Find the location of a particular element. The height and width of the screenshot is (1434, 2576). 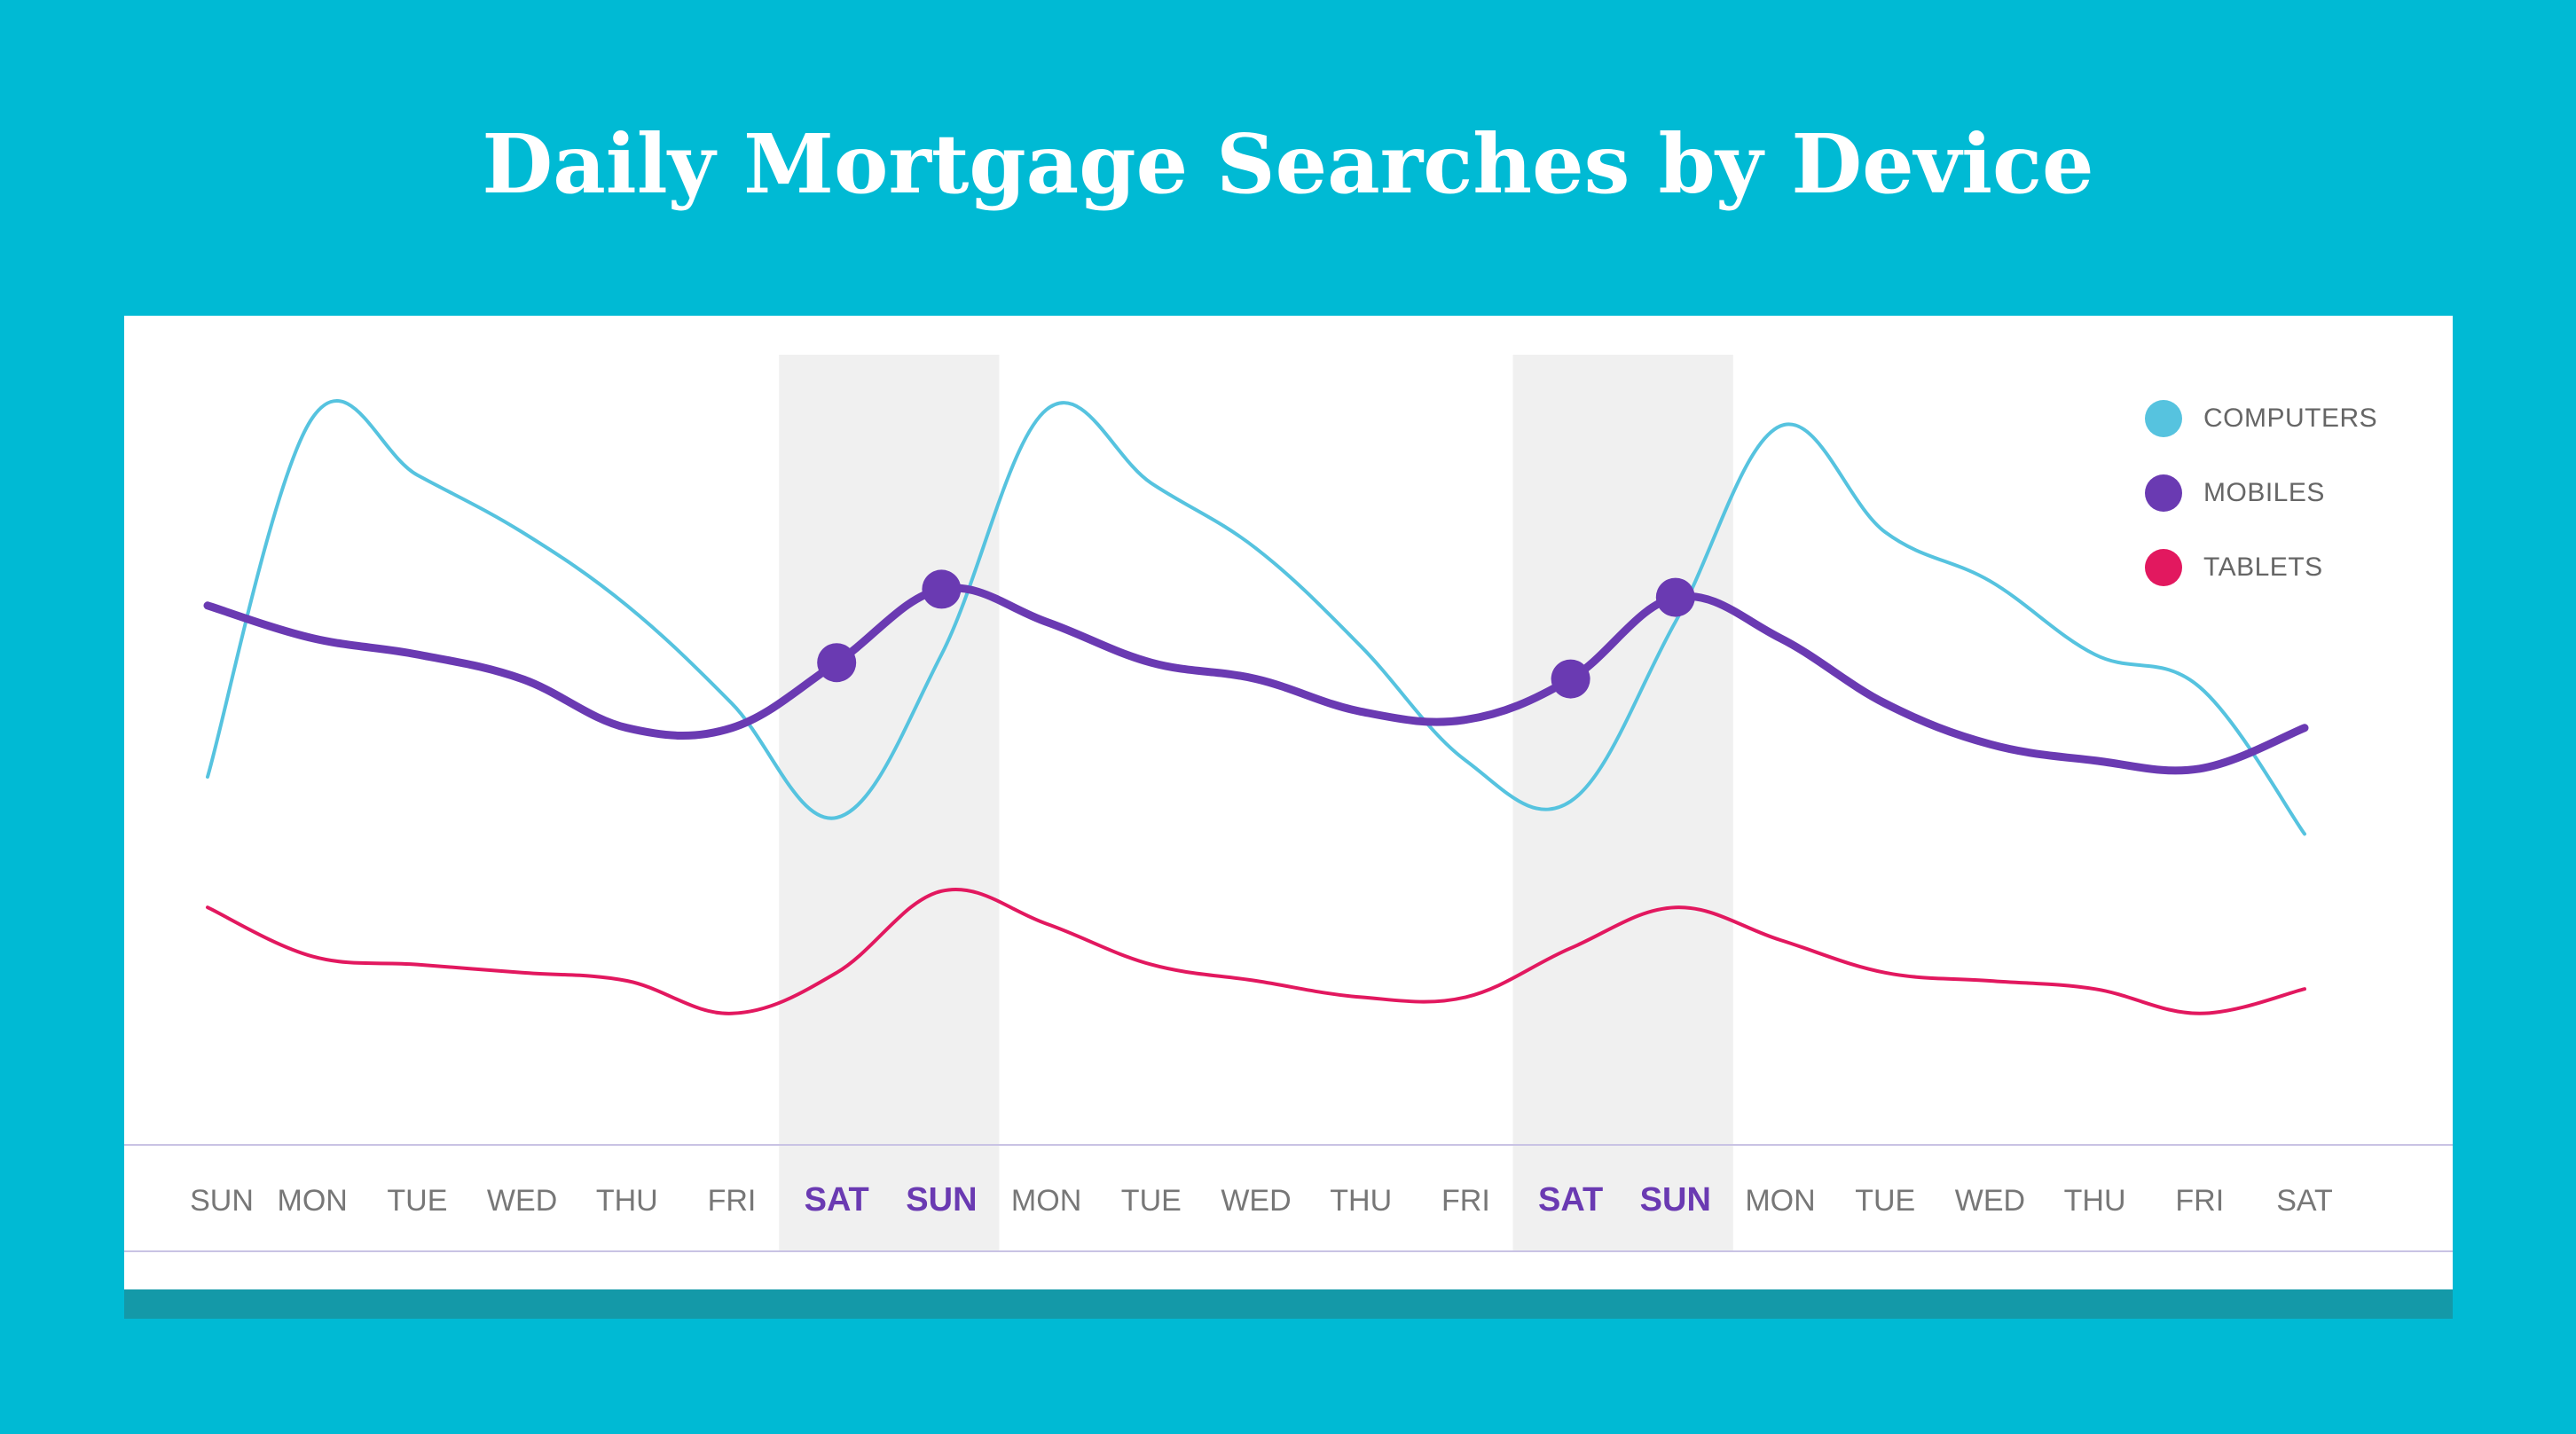

legend-item-tablets: TABLETS is located at coordinates (2261, 567).